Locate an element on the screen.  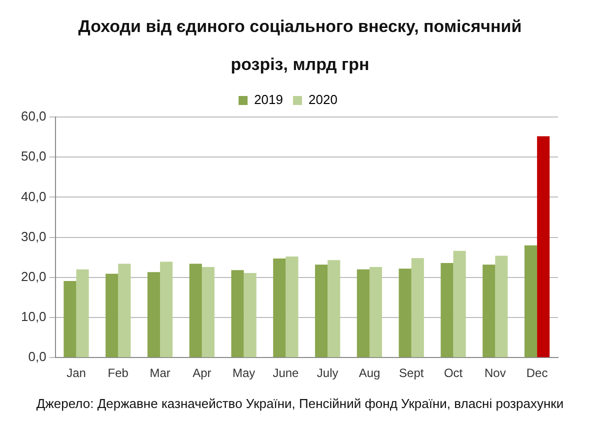
x-tick-label: May is located at coordinates (244, 373).